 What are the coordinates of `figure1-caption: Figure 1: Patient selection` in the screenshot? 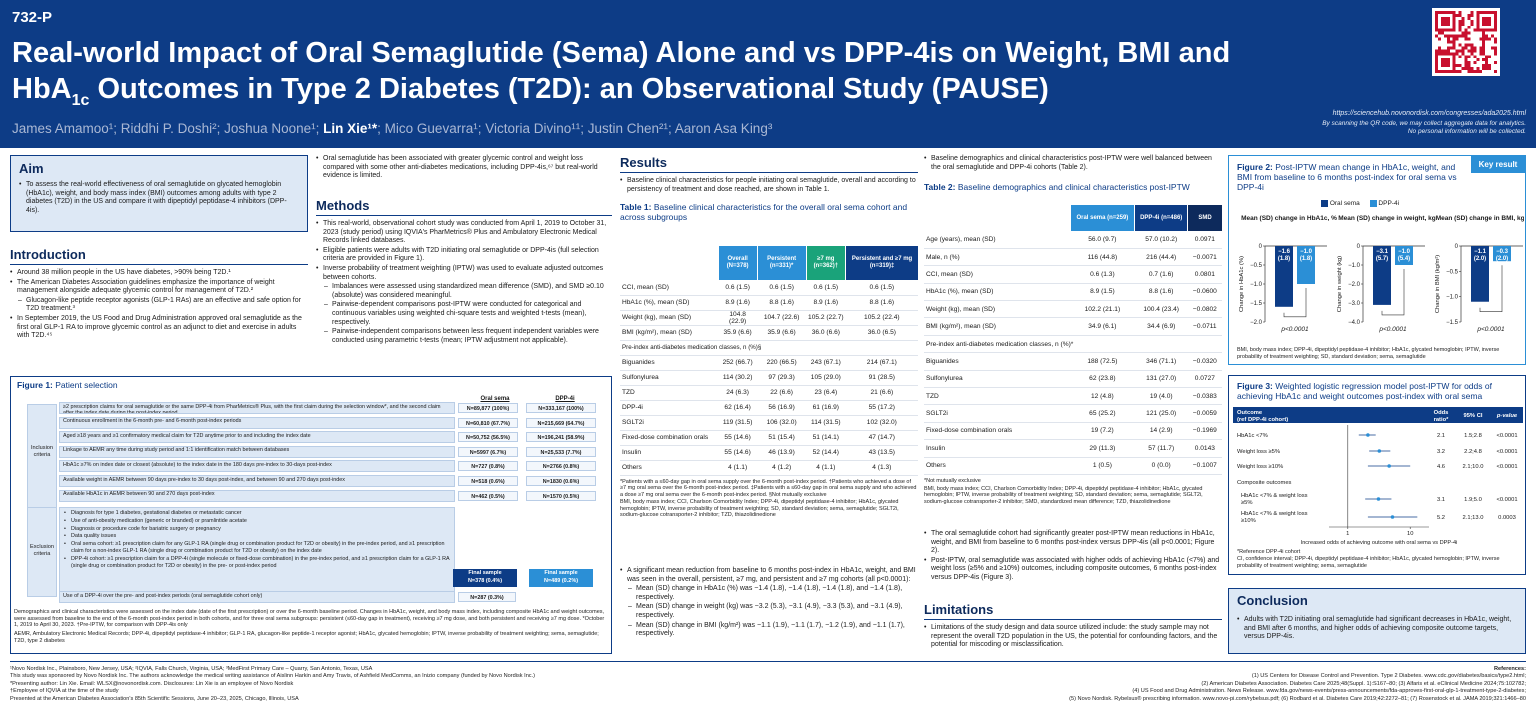 It's located at (67, 385).